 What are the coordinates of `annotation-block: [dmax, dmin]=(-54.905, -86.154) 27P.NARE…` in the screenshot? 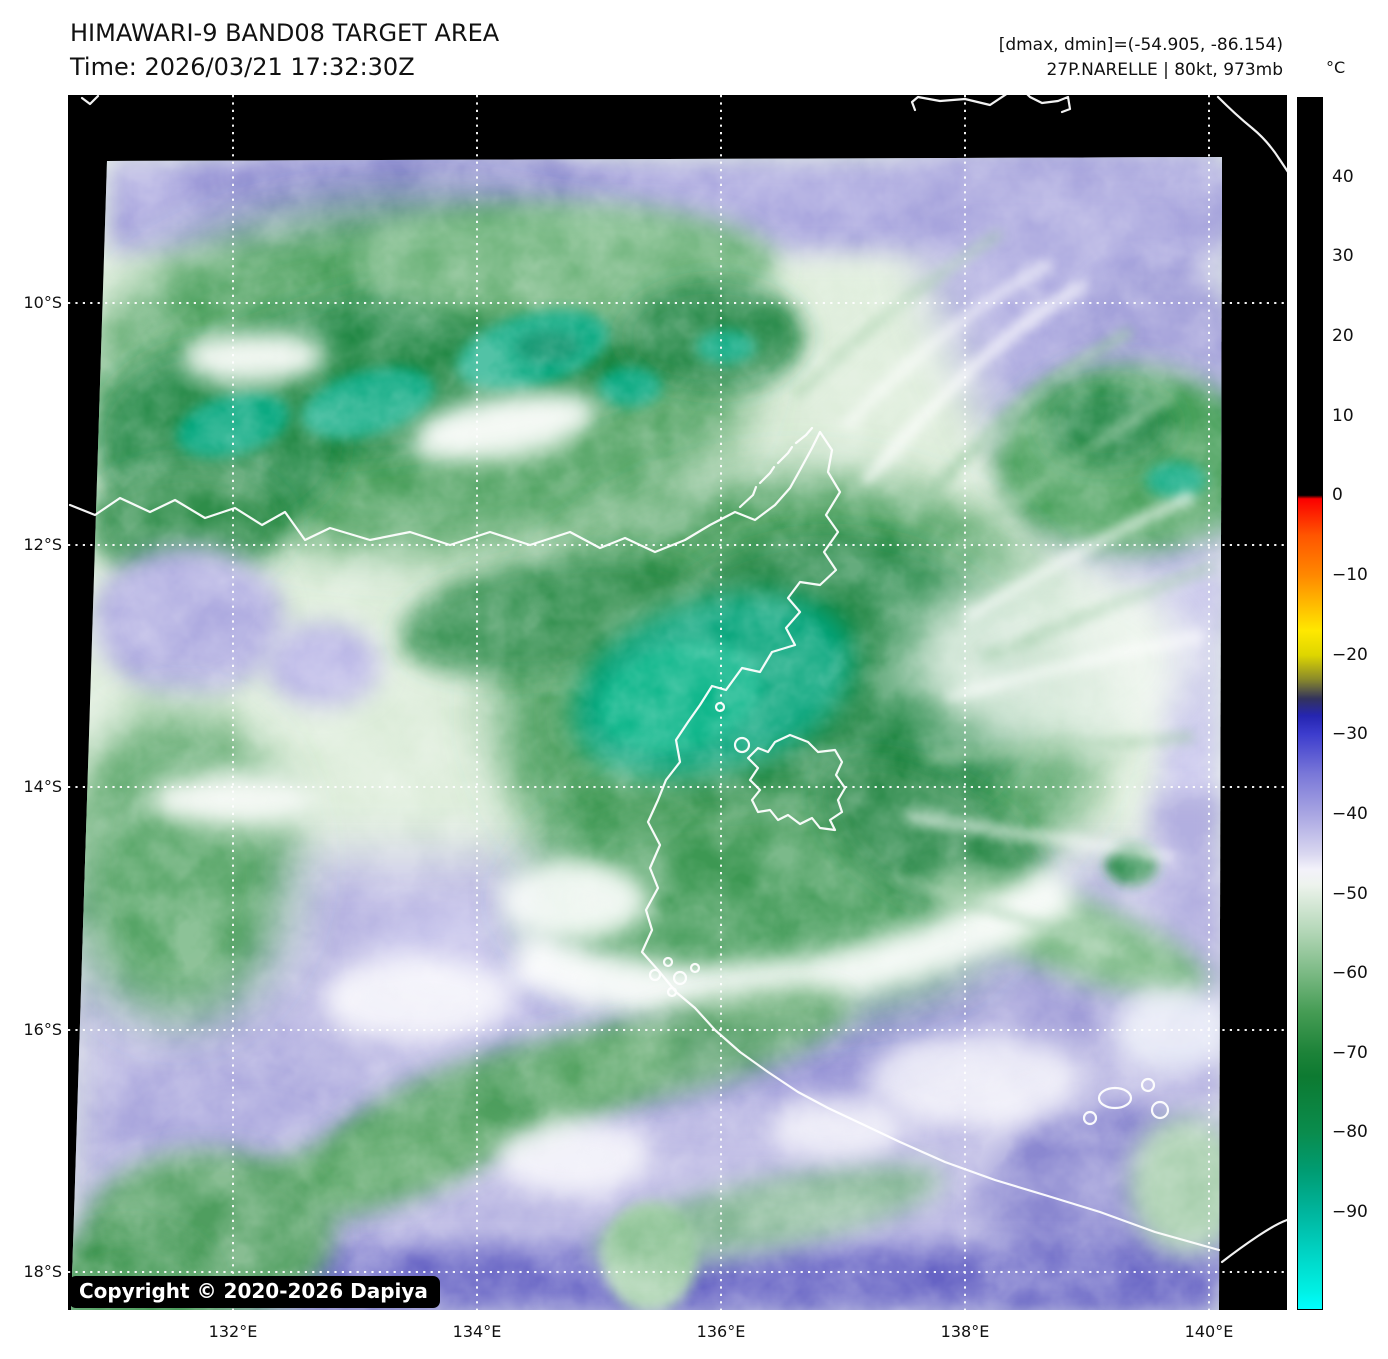 It's located at (1141, 58).